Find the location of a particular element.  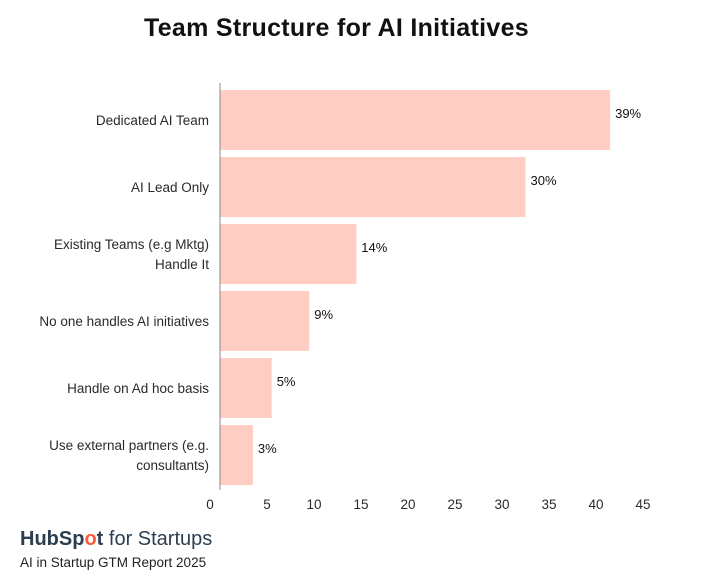

category-label: Use external partners (e.g. consultants) is located at coordinates (129, 455).